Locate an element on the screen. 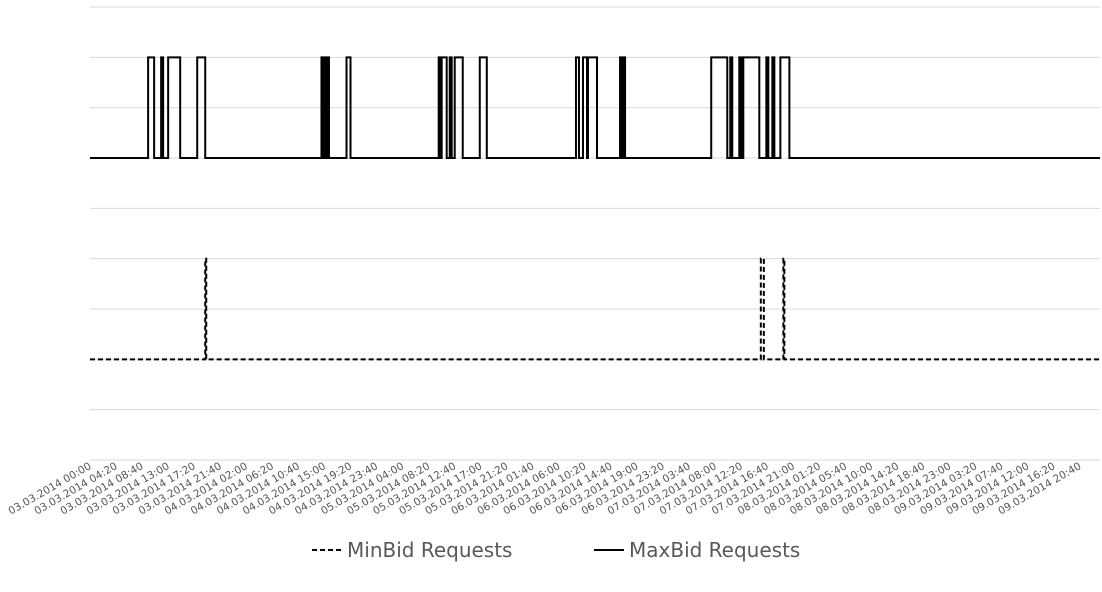 The width and height of the screenshot is (1102, 592). legend: MinBid Requests MaxBid Requests is located at coordinates (556, 550).